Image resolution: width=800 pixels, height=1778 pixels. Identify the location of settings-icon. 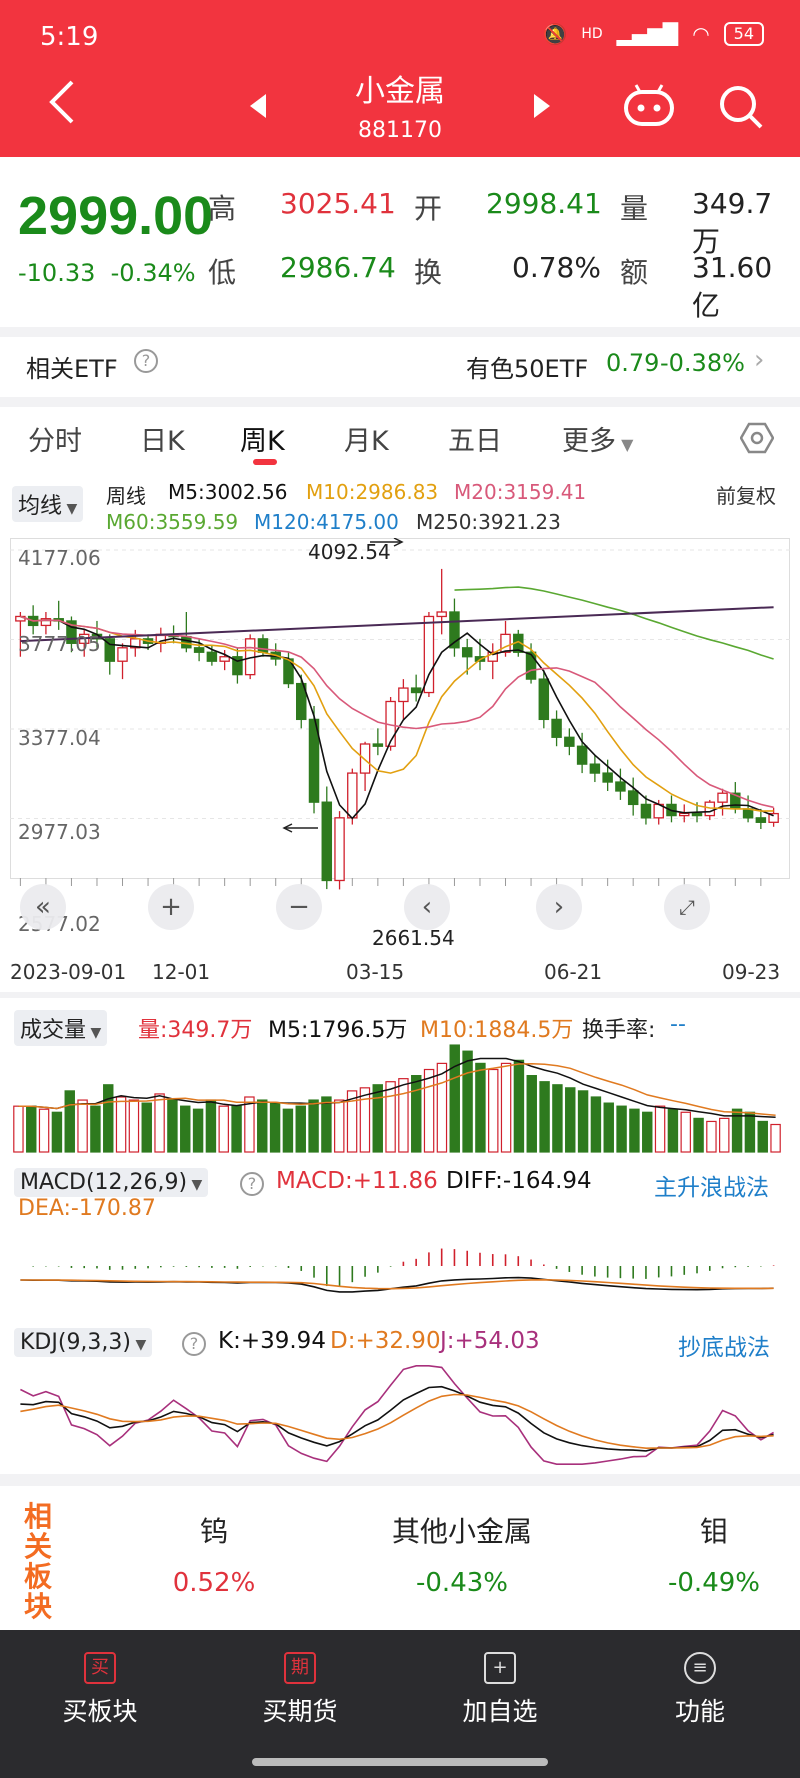
(757, 438).